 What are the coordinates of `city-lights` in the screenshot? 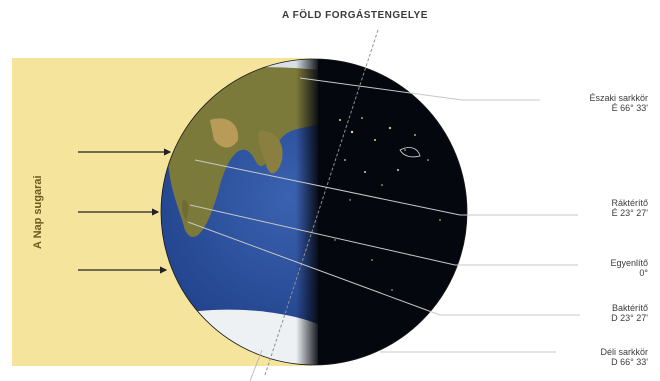 It's located at (387, 204).